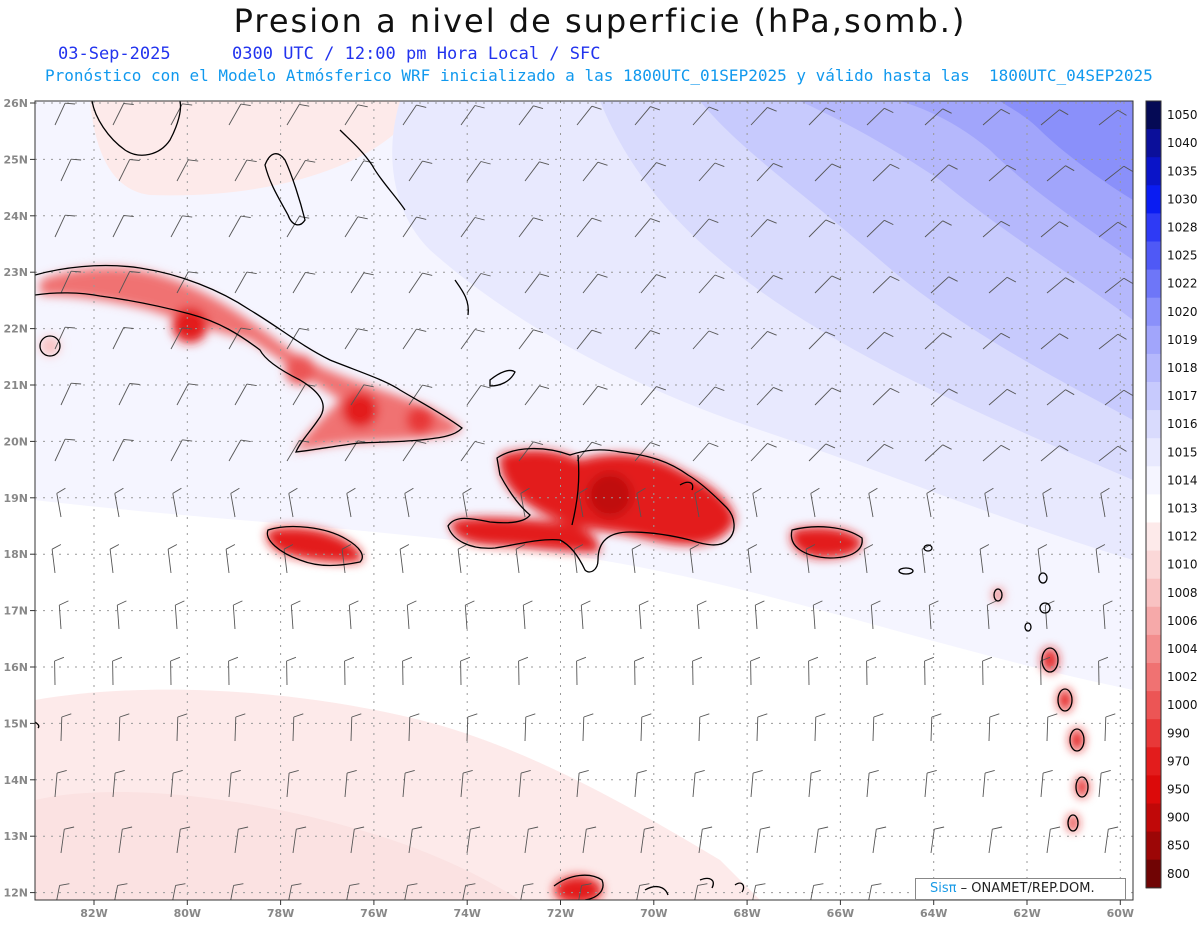  What do you see at coordinates (416, 54) in the screenshot?
I see `forecast-time: 0300 UTC / 12:00 pm Hora Local / SFC` at bounding box center [416, 54].